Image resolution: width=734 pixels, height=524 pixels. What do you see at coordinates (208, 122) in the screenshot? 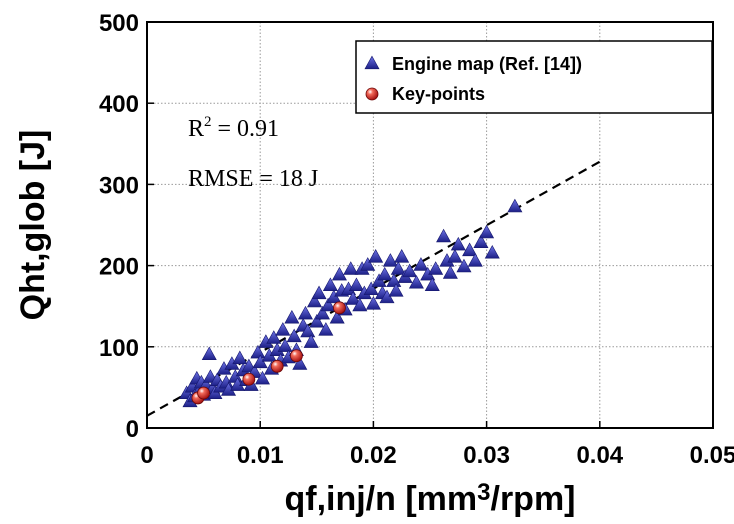
I see `r2-superscript: 2` at bounding box center [208, 122].